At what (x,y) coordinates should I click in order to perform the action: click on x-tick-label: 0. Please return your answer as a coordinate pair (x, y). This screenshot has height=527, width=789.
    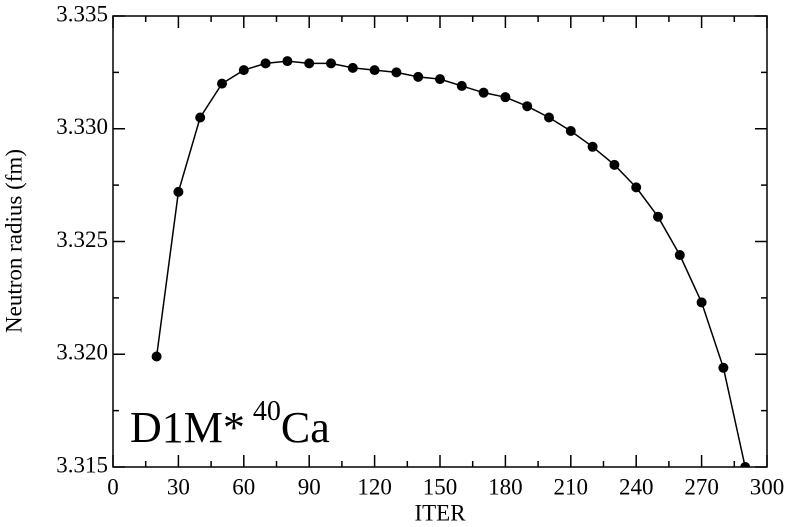
    Looking at the image, I should click on (113, 486).